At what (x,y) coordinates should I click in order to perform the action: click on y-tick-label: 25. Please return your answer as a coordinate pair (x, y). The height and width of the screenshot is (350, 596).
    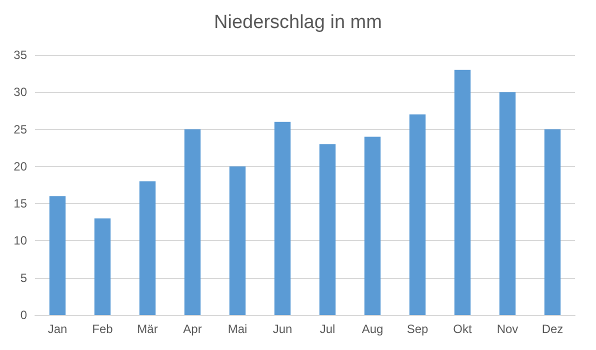
    Looking at the image, I should click on (21, 129).